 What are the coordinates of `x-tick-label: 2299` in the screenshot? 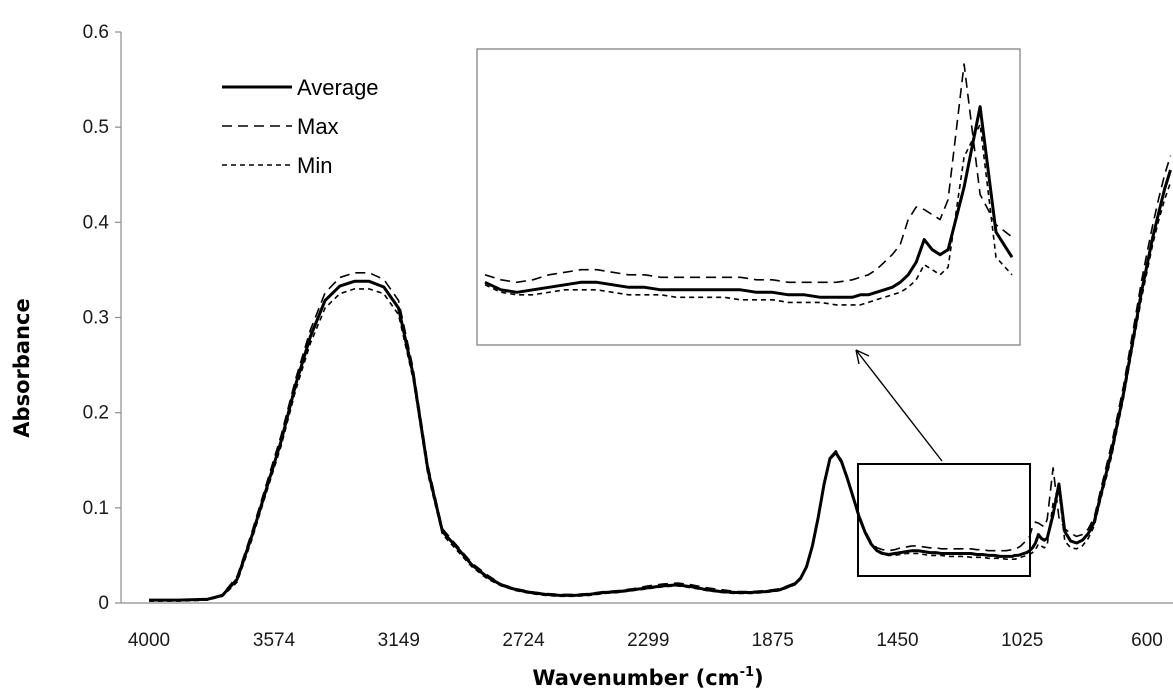 It's located at (648, 640).